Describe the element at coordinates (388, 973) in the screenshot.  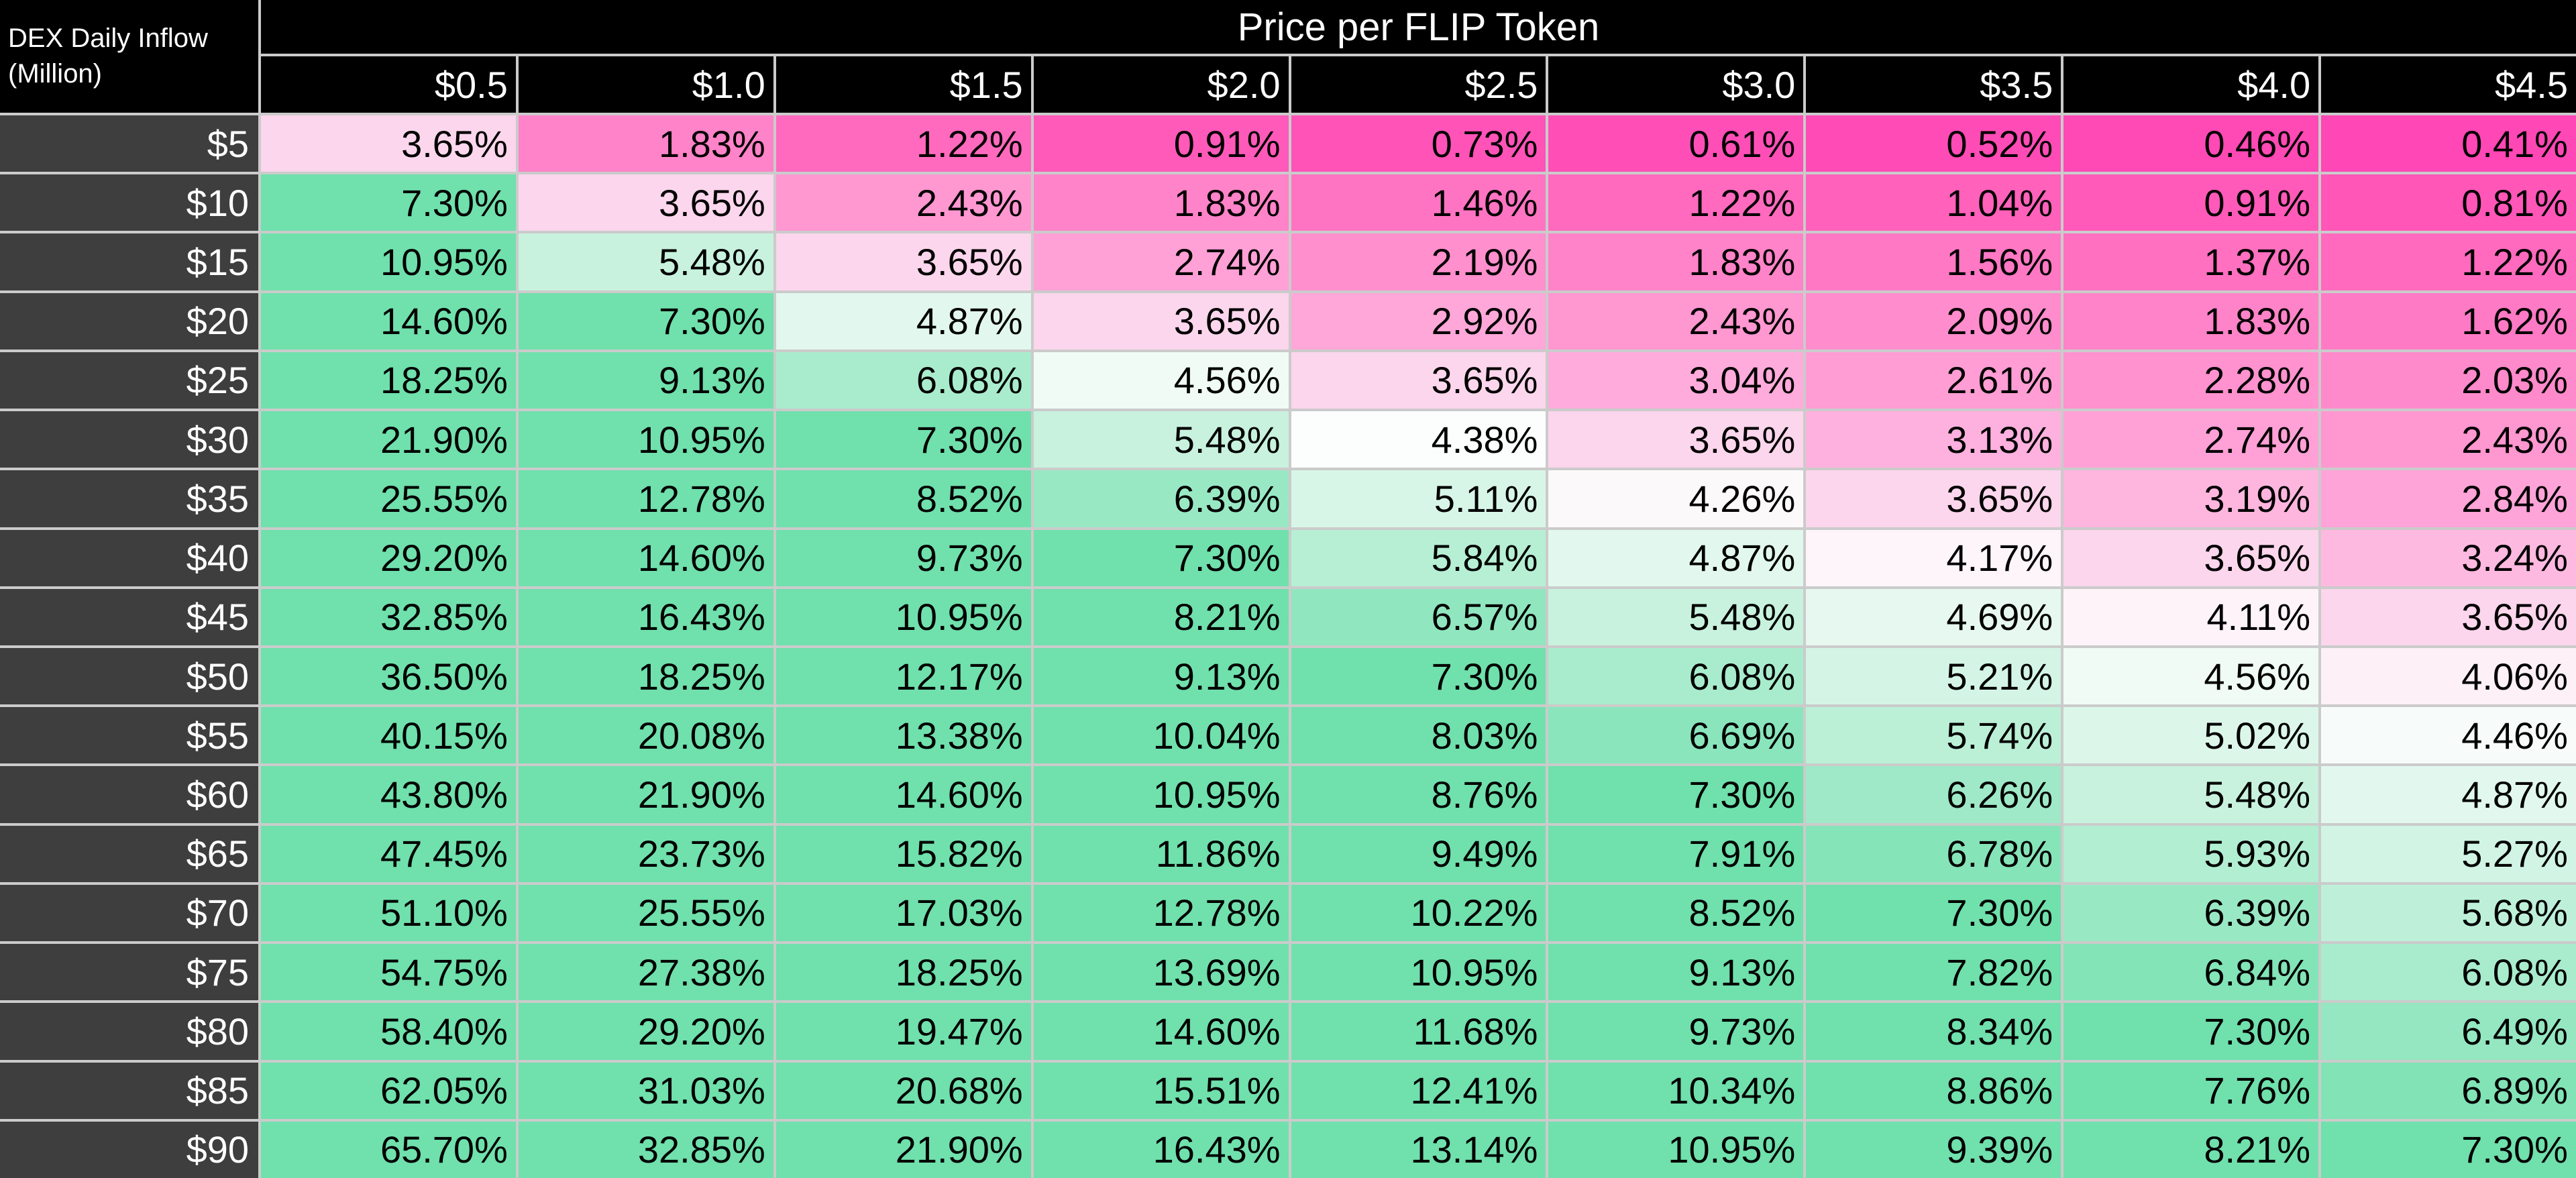
I see `heatmap-cell: 54.75%` at that location.